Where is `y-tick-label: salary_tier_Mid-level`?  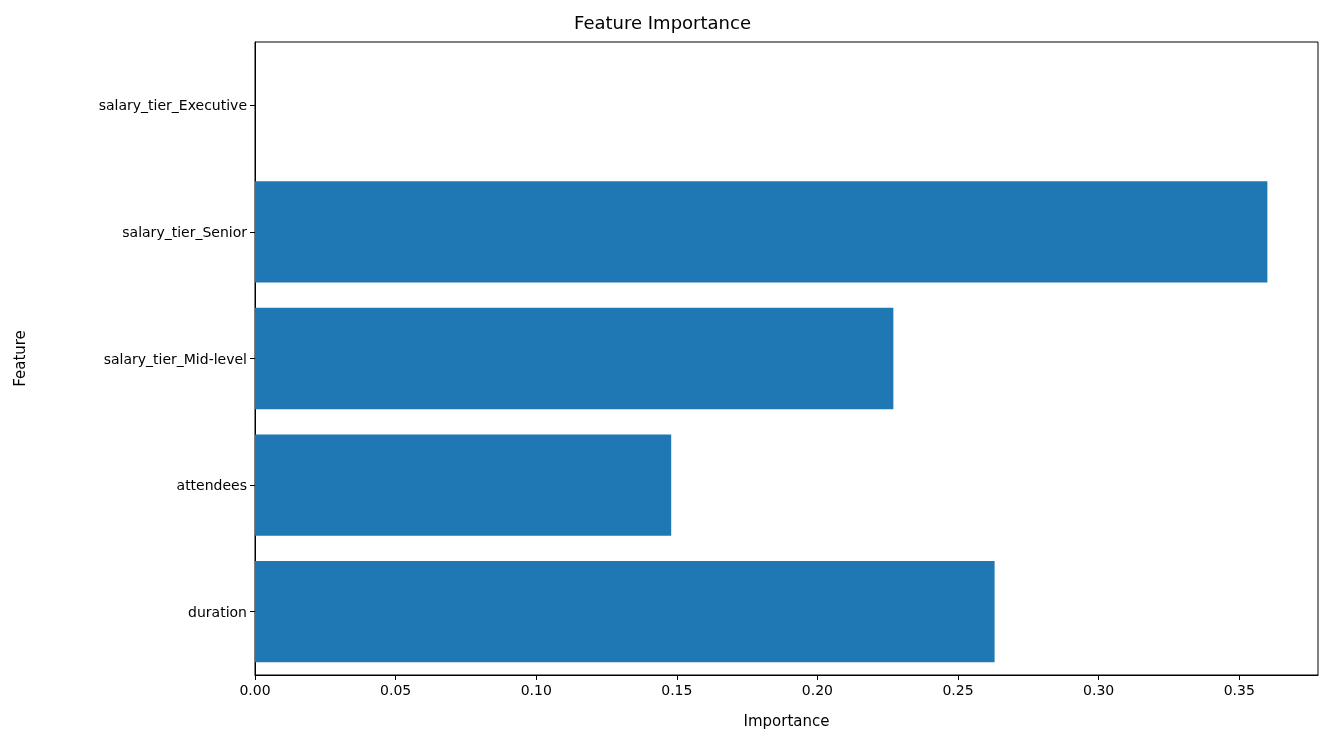 y-tick-label: salary_tier_Mid-level is located at coordinates (175, 358).